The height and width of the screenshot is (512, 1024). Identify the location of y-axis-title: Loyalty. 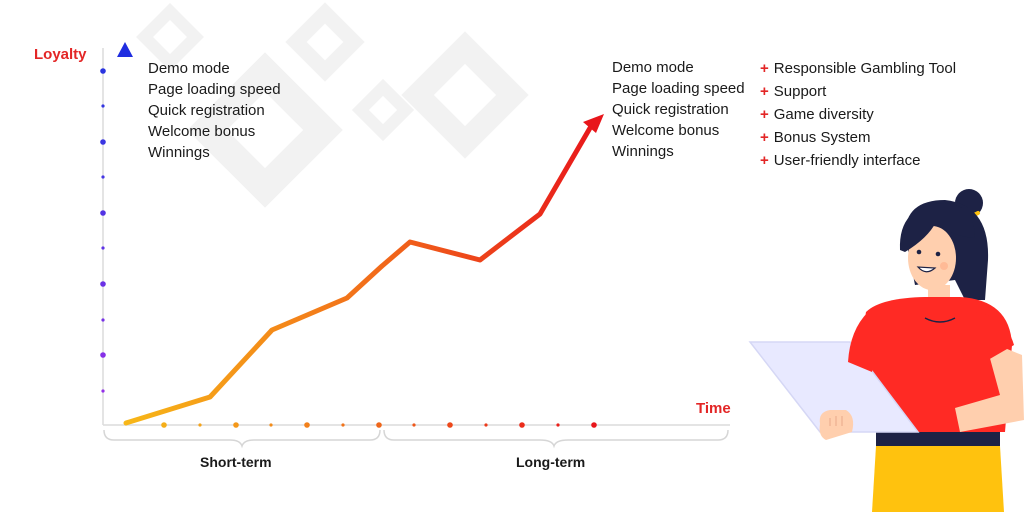
(60, 54).